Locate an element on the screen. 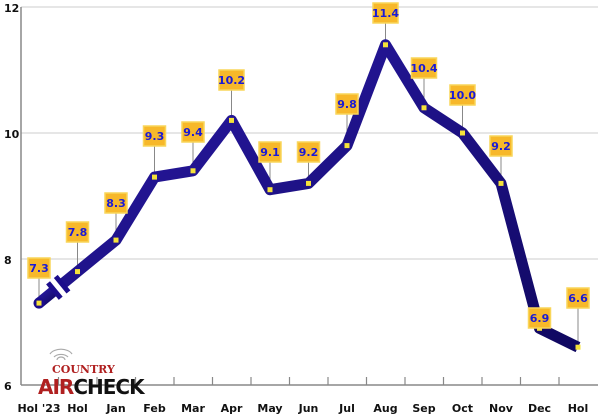  data-label: 9.4 is located at coordinates (193, 132).